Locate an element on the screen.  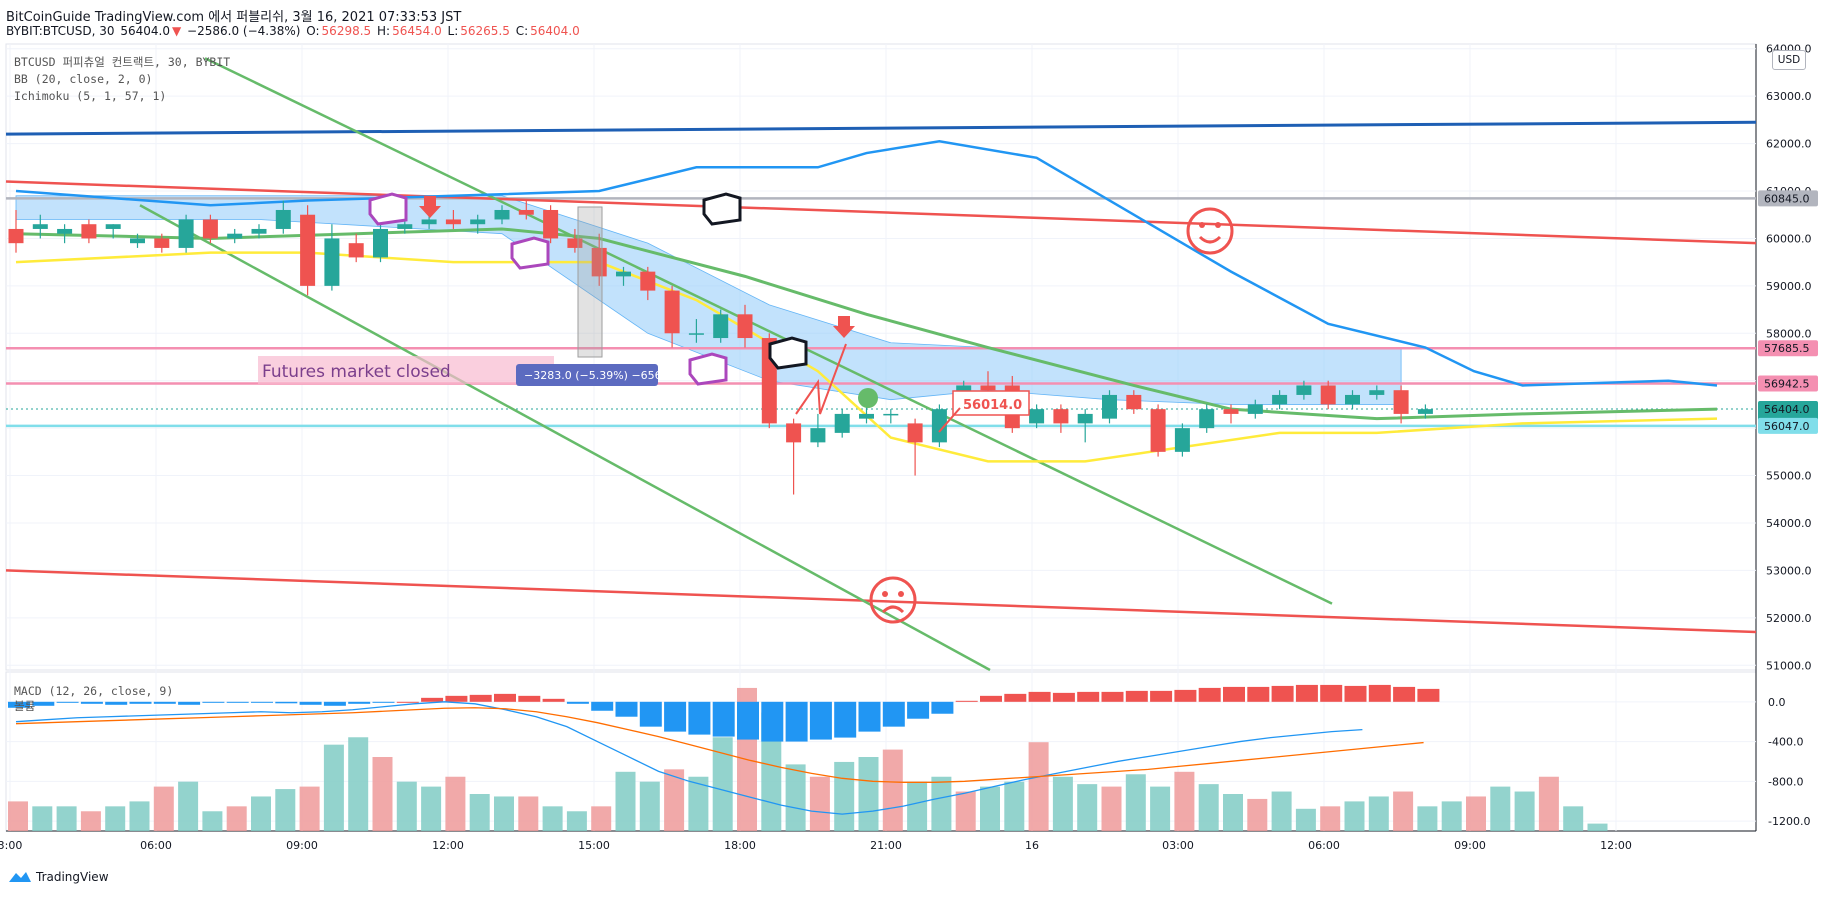
x-tick-label: 15:00 is located at coordinates (594, 845).